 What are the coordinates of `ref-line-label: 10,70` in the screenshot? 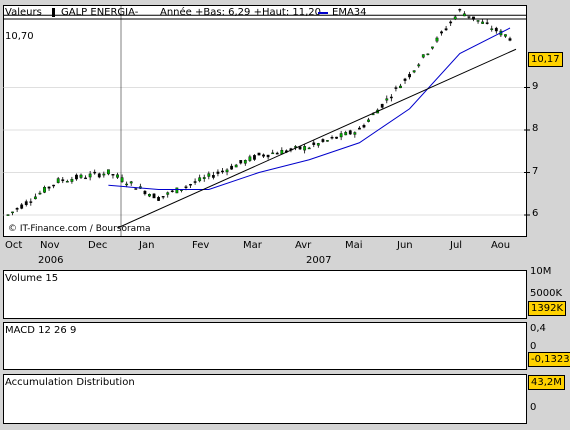 It's located at (19, 36).